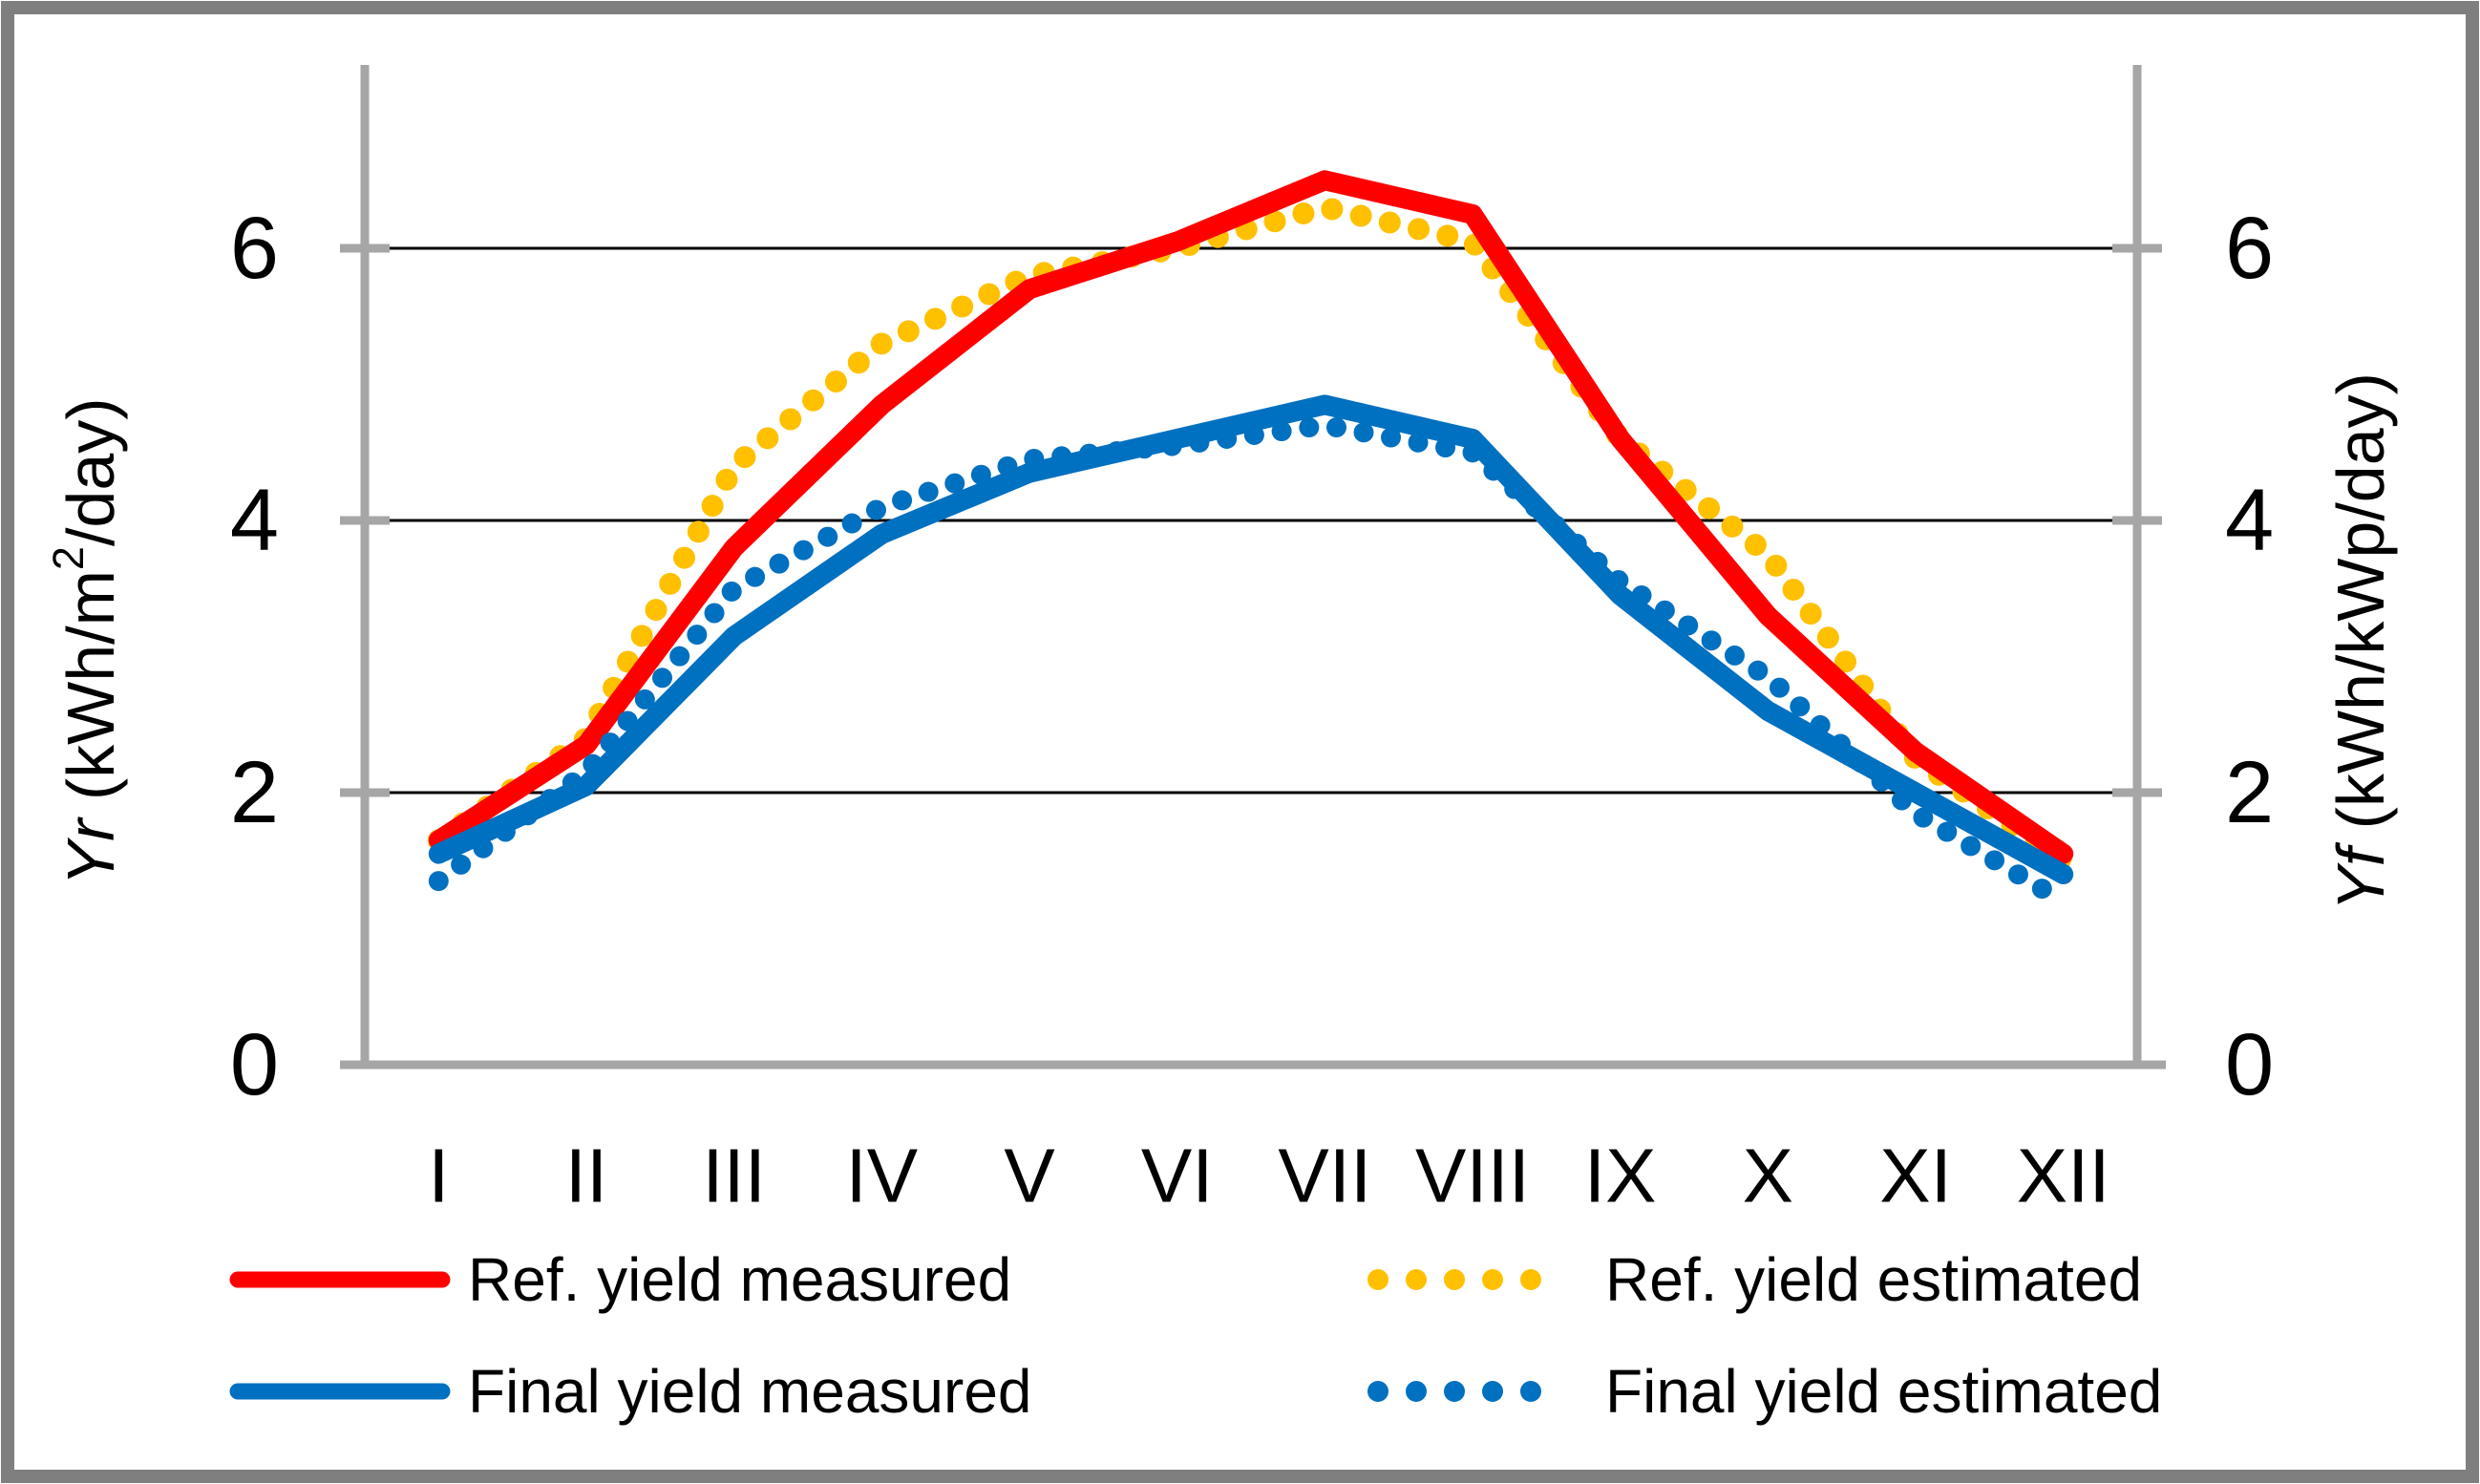 Image resolution: width=2480 pixels, height=1484 pixels. Describe the element at coordinates (1177, 1177) in the screenshot. I see `x-tick-label-VI: VI` at that location.